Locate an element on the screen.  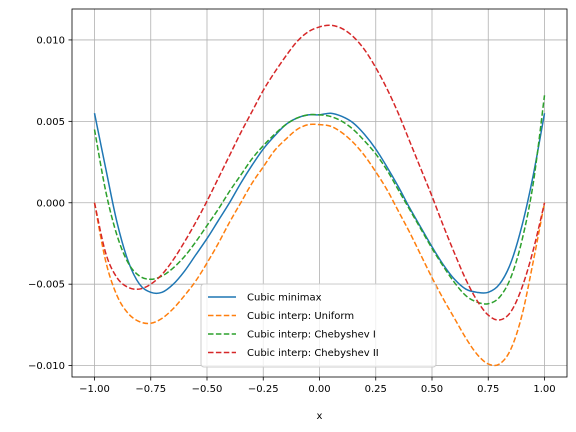
legend-entry-label: Cubic interp: Chebyshev I is located at coordinates (311, 335).